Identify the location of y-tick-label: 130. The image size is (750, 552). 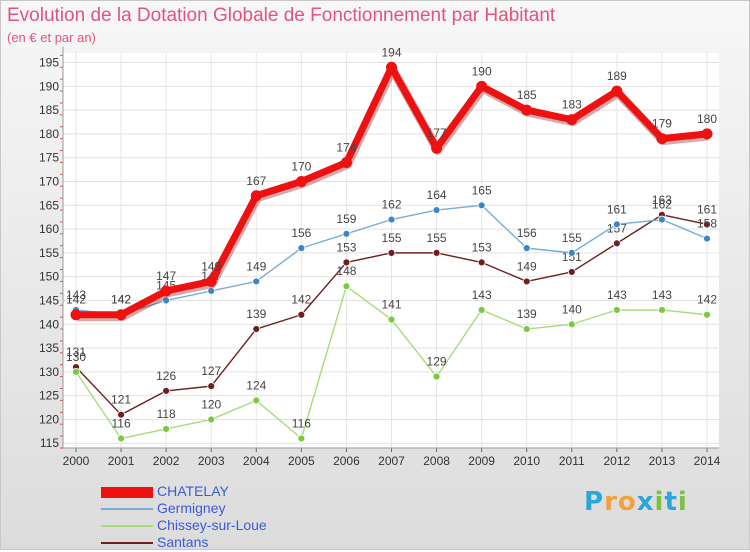
(49, 372).